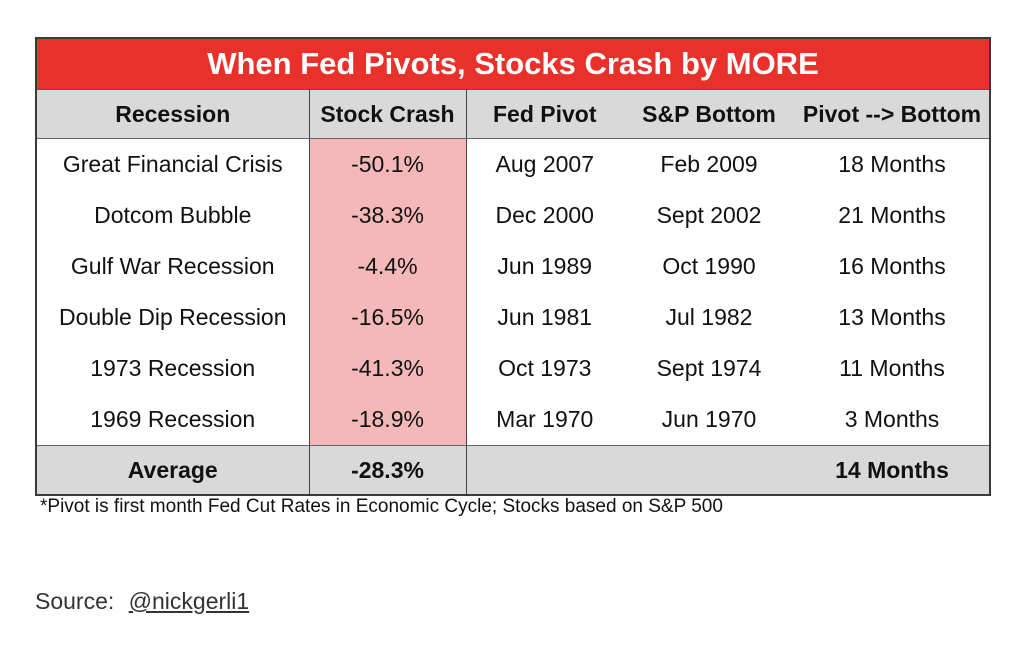 This screenshot has width=1024, height=646. Describe the element at coordinates (892, 469) in the screenshot. I see `average-months: 14 Months` at that location.